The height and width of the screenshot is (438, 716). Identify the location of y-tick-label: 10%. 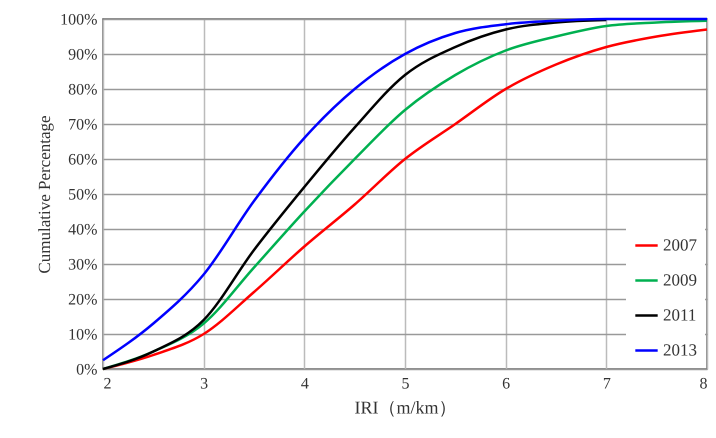
(83, 335).